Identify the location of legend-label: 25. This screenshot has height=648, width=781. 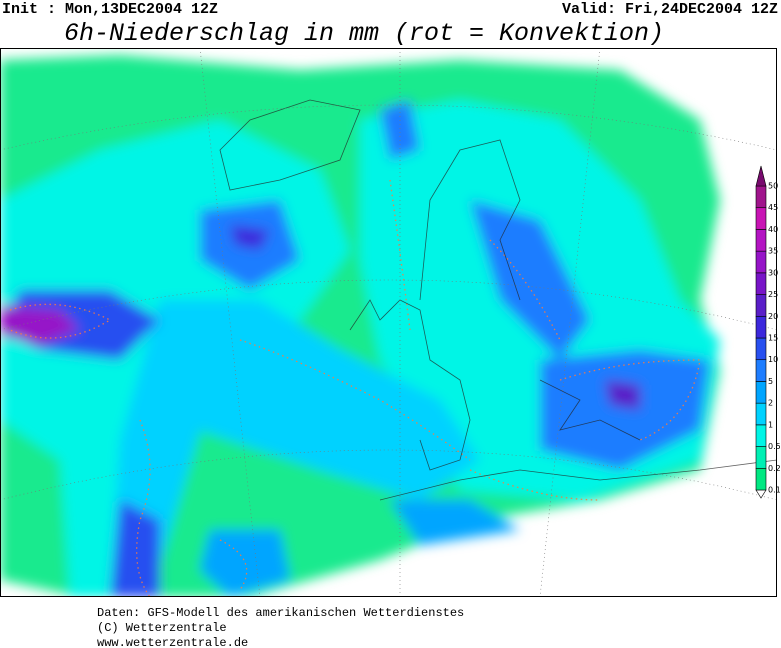
(773, 294).